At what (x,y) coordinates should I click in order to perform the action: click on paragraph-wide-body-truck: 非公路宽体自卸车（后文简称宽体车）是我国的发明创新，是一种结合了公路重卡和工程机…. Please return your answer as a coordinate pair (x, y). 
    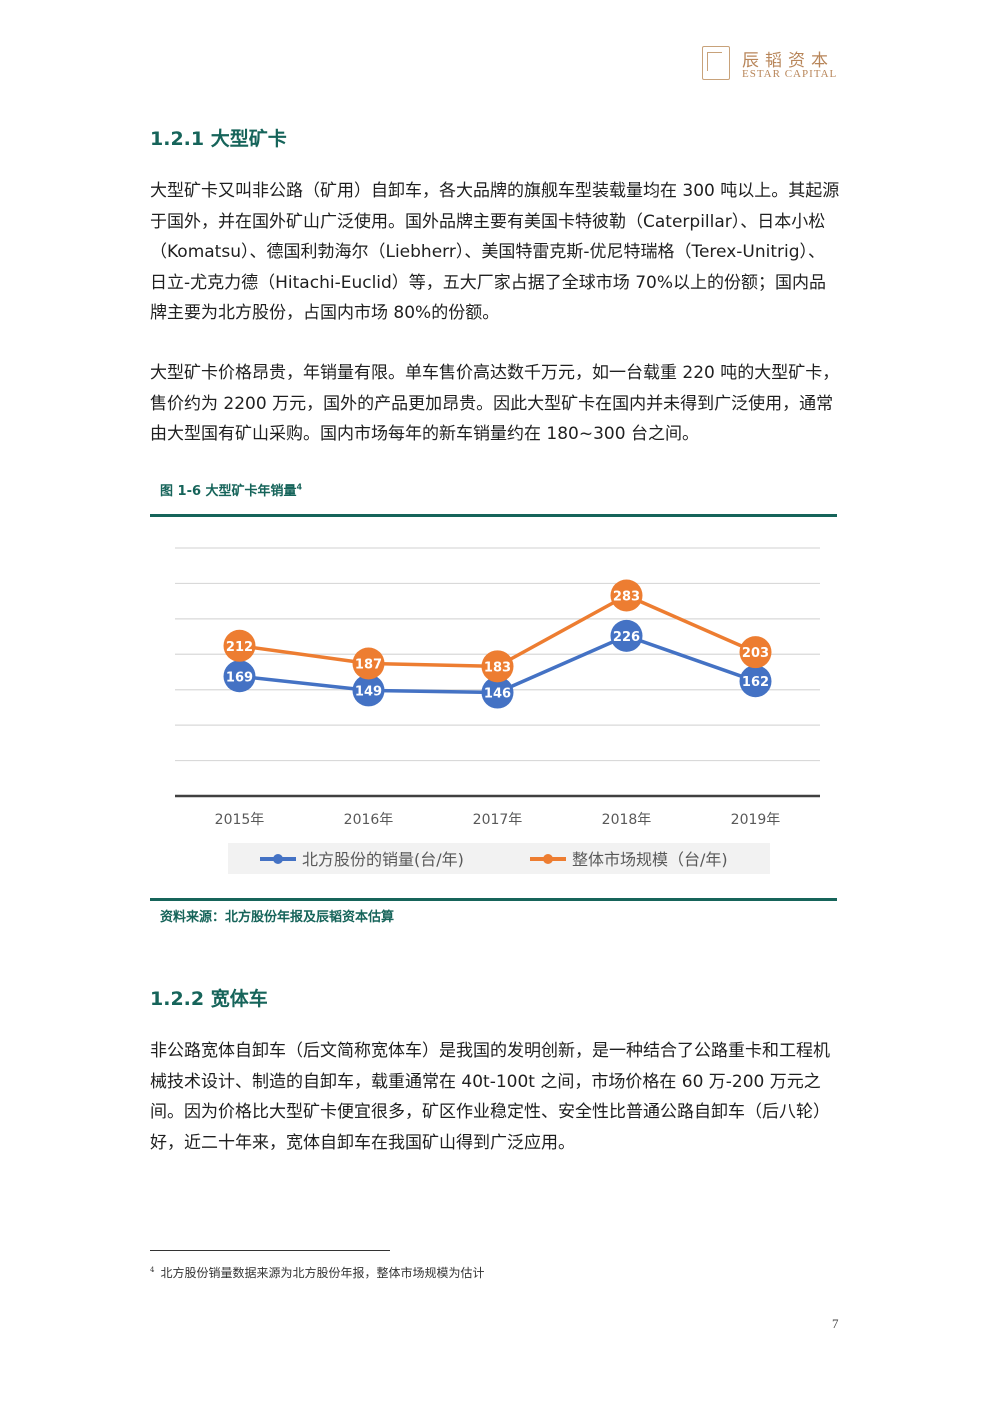
    Looking at the image, I should click on (490, 1097).